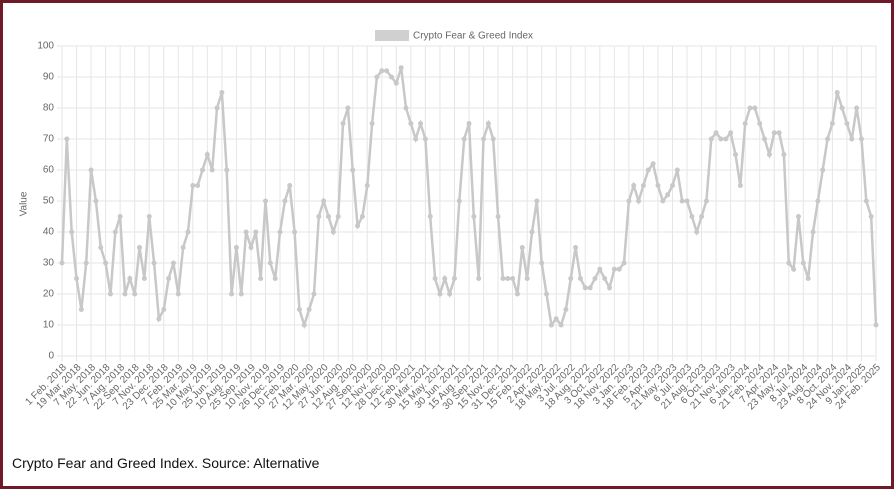 Image resolution: width=894 pixels, height=489 pixels. What do you see at coordinates (49, 325) in the screenshot?
I see `y-tick-label: 10` at bounding box center [49, 325].